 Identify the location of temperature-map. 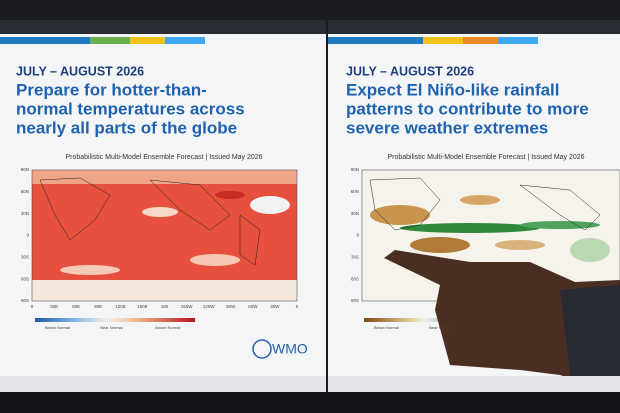
(164, 235).